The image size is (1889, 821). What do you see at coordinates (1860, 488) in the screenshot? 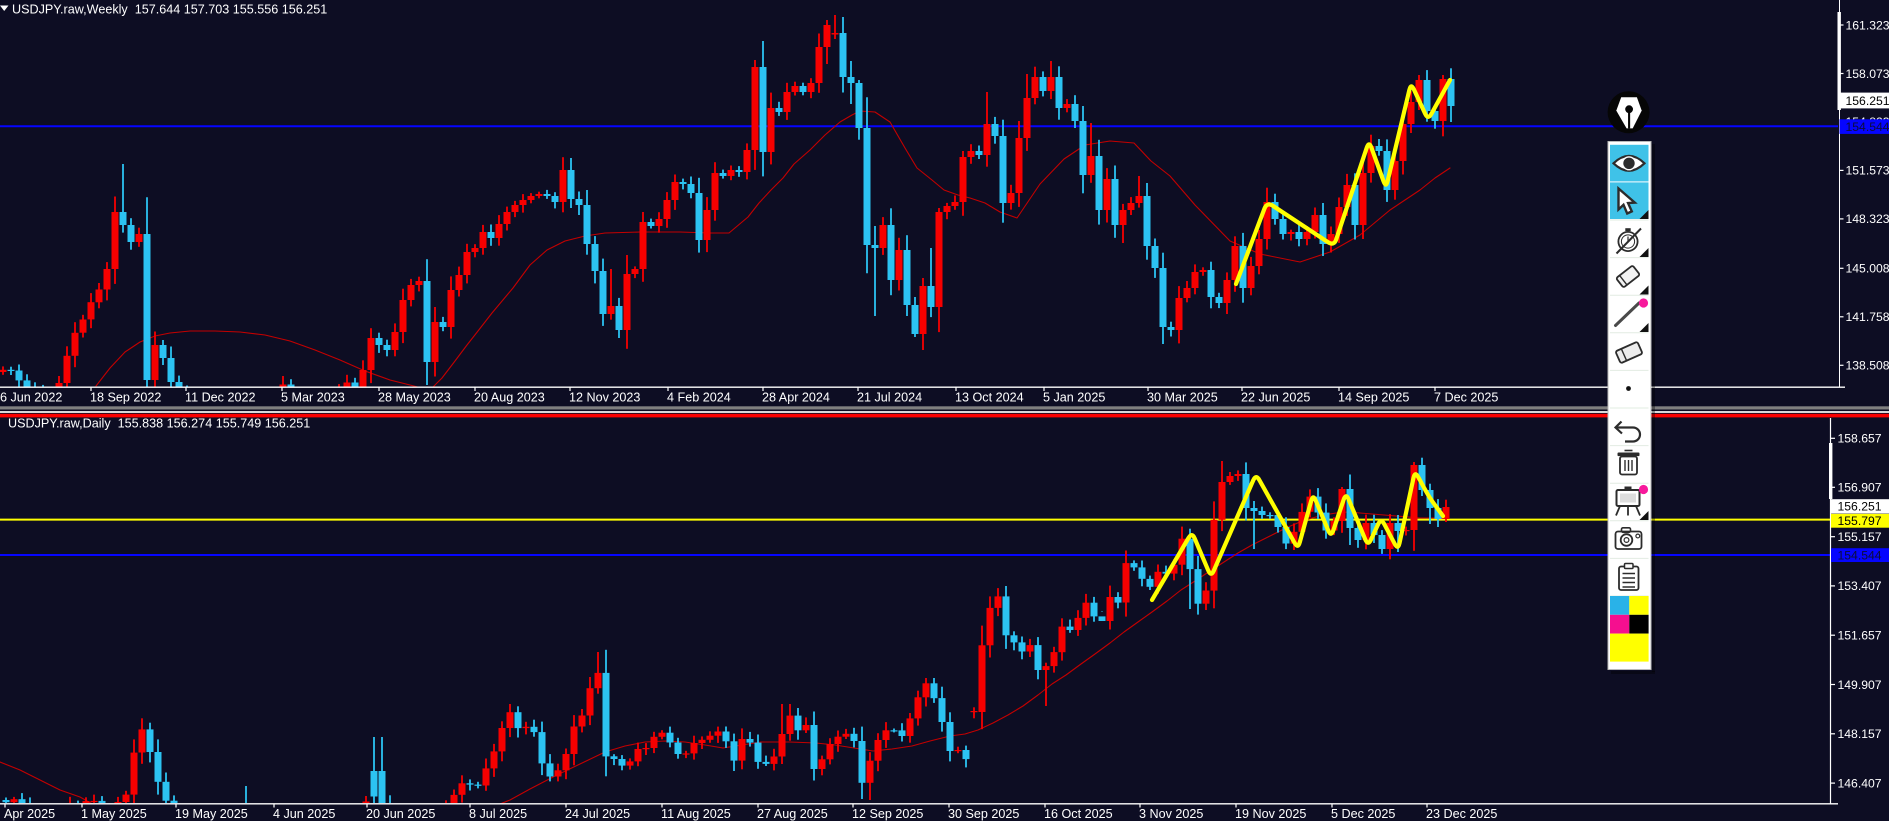
I see `svg-text: 156.907` at bounding box center [1860, 488].